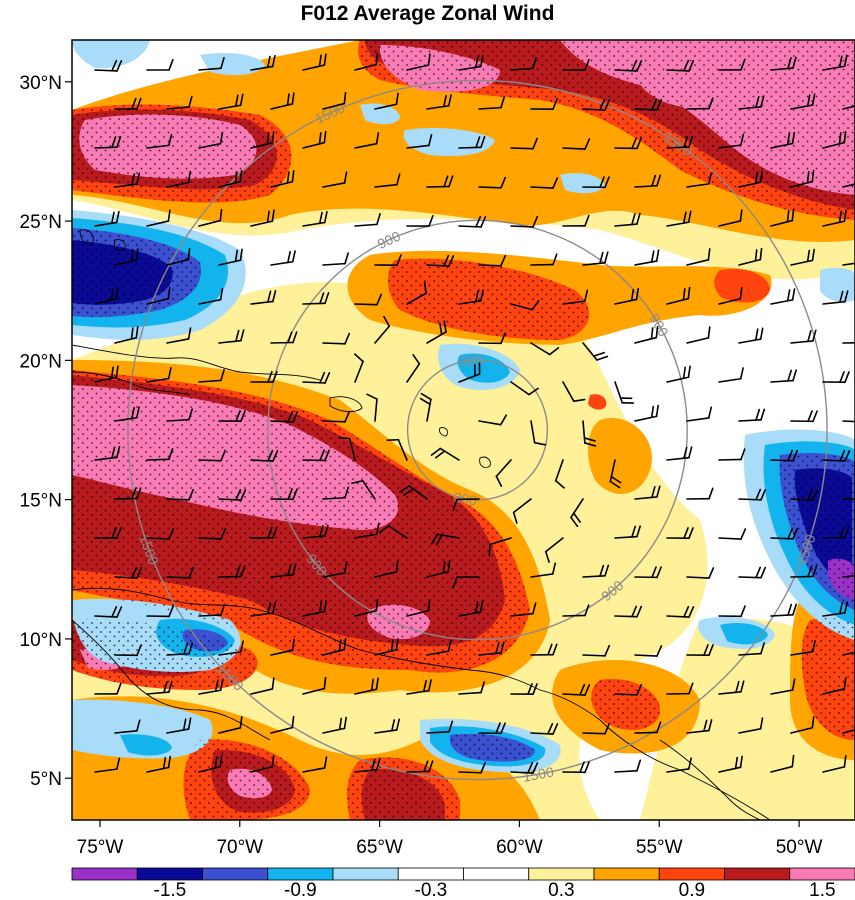 The width and height of the screenshot is (855, 900). What do you see at coordinates (46, 431) in the screenshot?
I see `latitude-axis: 30°N 25°N 20°N 15°N 10°N 5°N` at bounding box center [46, 431].